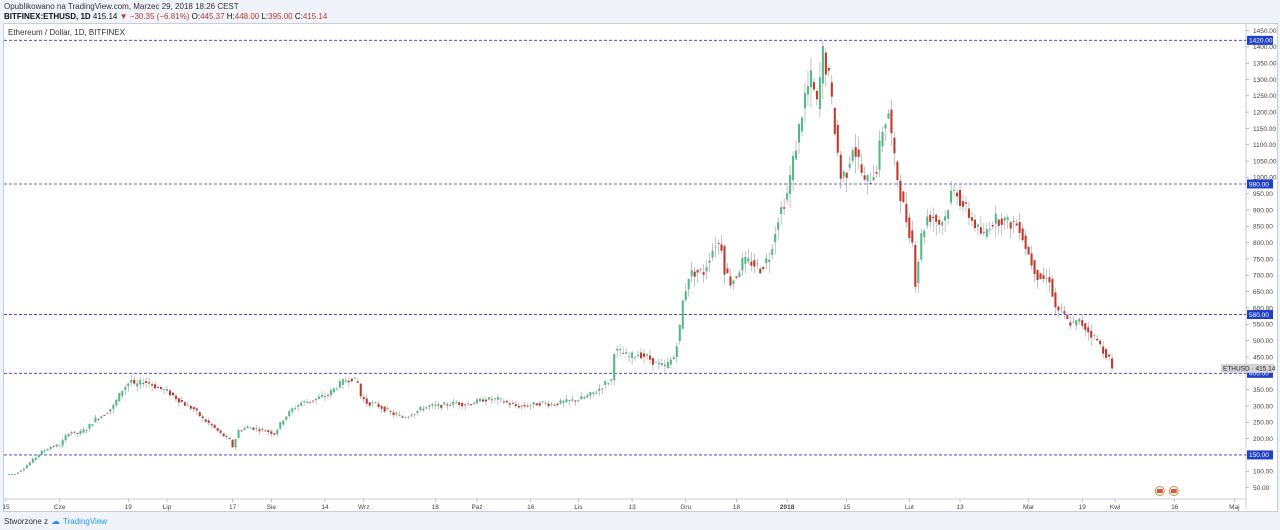 This screenshot has height=530, width=1280. I want to click on y-tick-label: 1450.00, so click(1265, 31).